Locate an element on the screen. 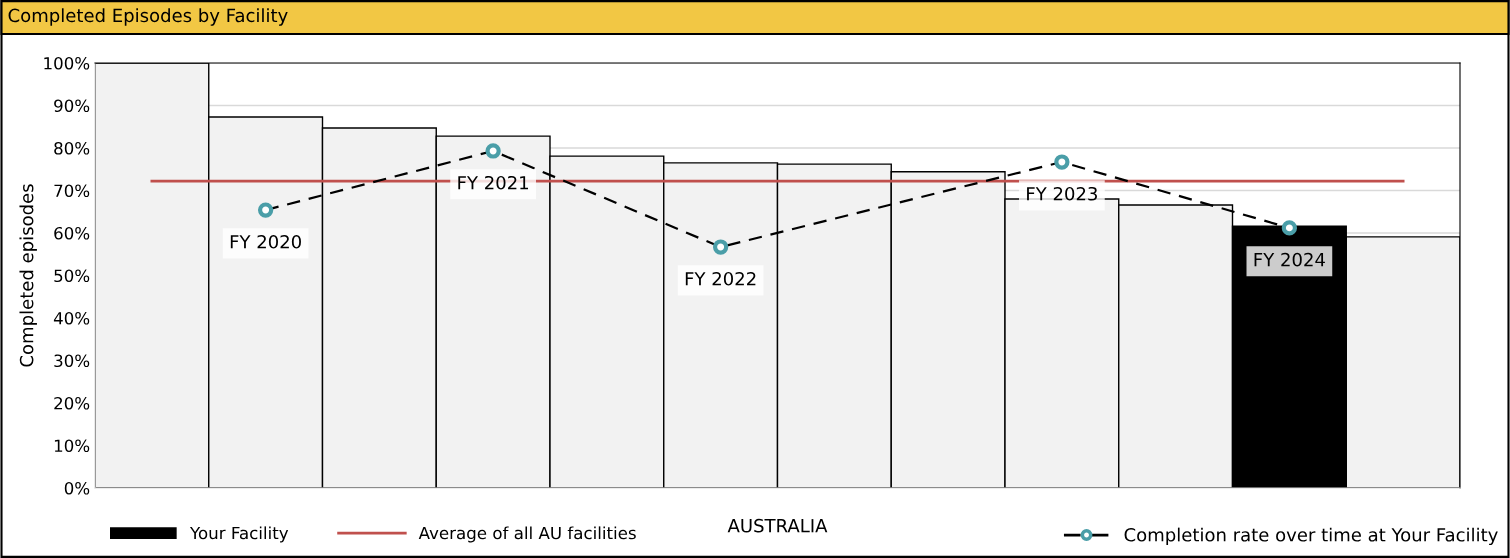  y-tick-label: 60% is located at coordinates (72, 233).